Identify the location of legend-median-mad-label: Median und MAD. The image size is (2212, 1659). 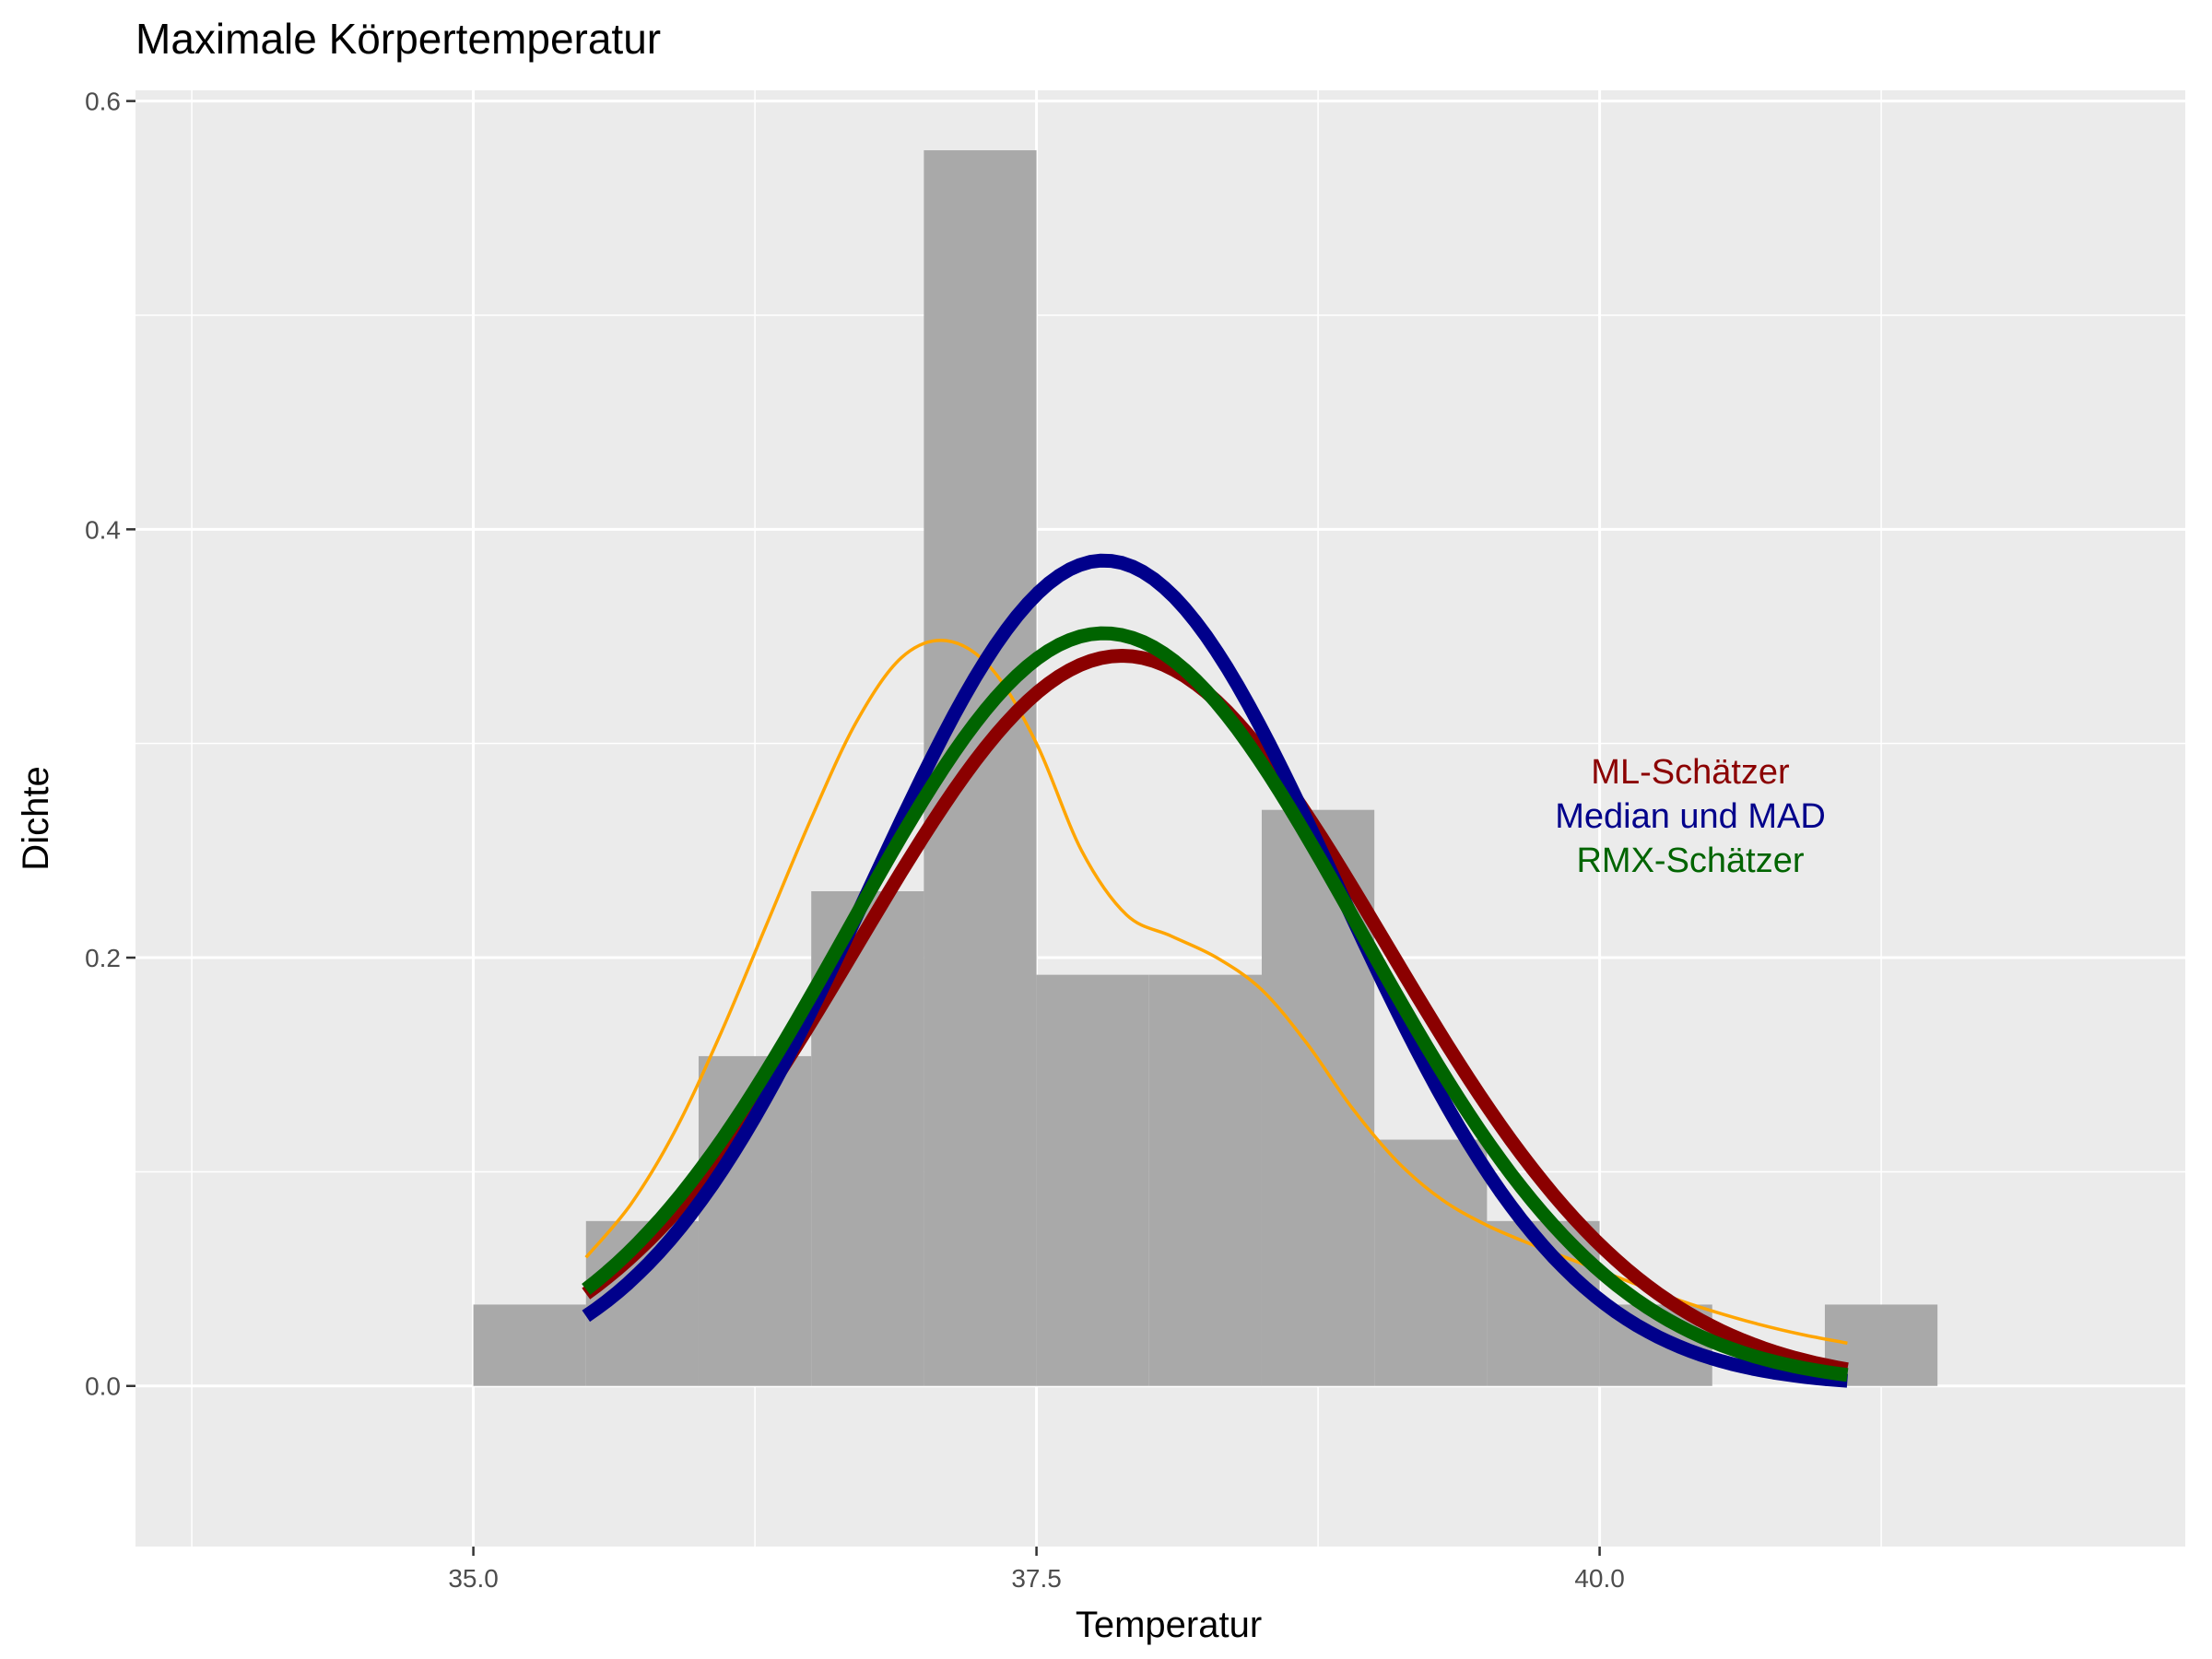
(1690, 816).